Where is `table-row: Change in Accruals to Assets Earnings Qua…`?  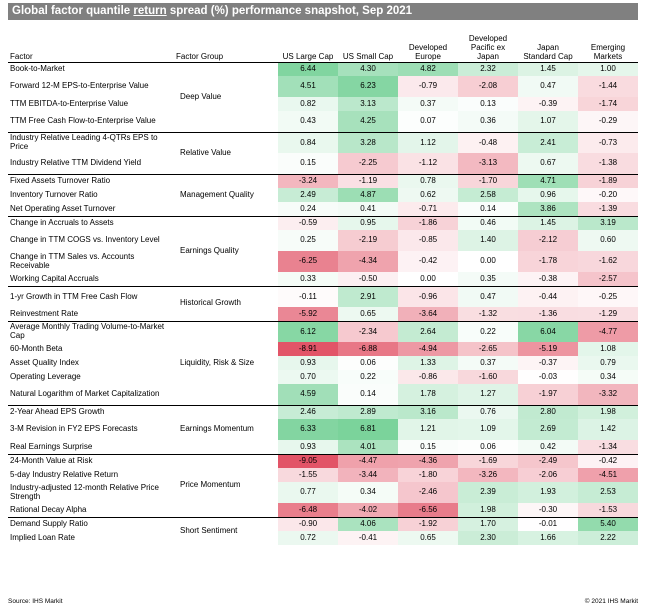 table-row: Change in Accruals to Assets Earnings Qua… is located at coordinates (323, 250).